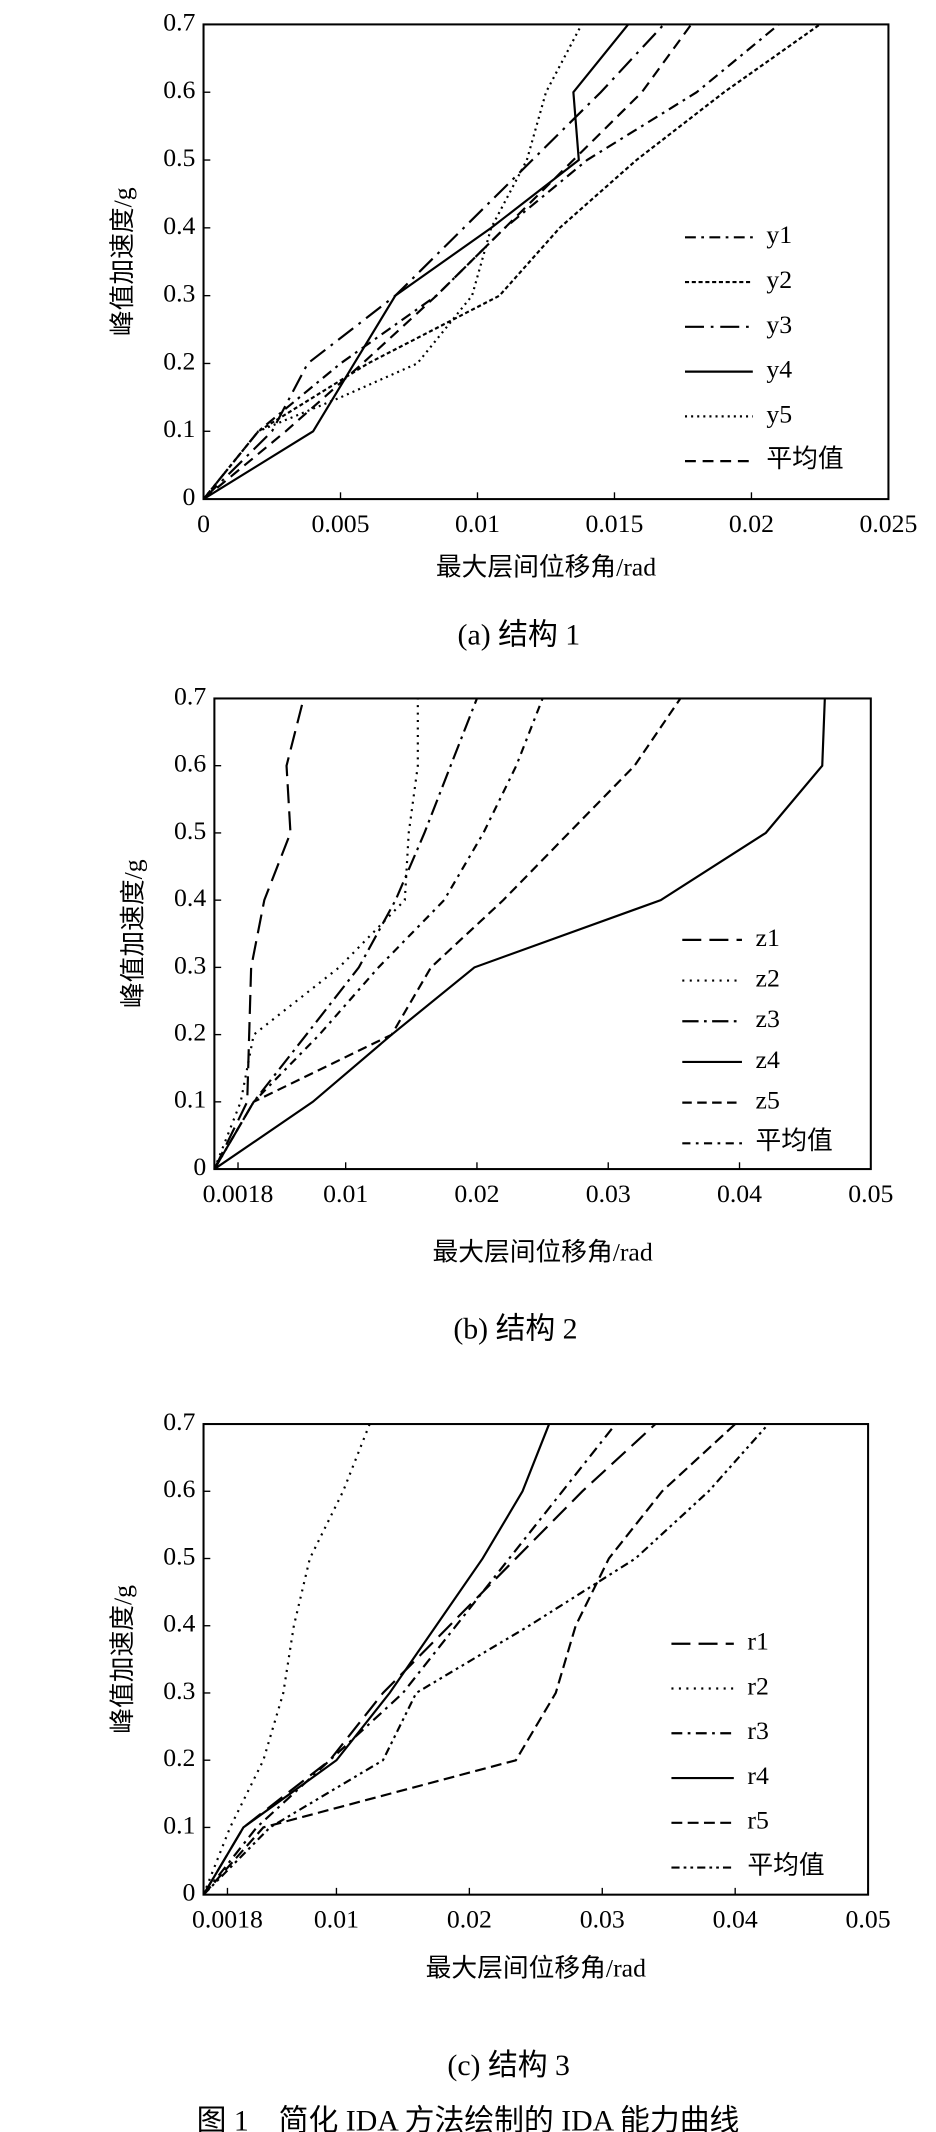  Describe the element at coordinates (519, 634) in the screenshot. I see `subcaption: (a) 结构 1` at that location.